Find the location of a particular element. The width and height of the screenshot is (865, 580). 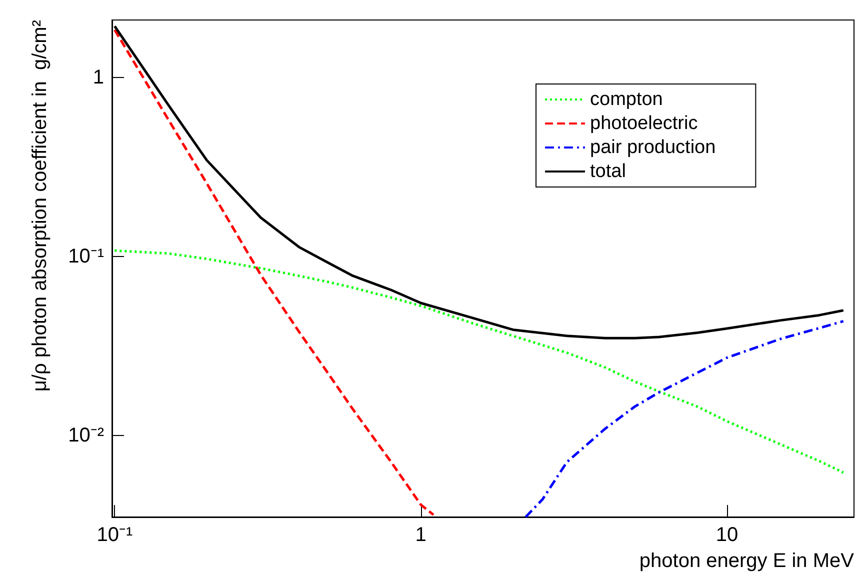

legend-label: compton is located at coordinates (626, 99).